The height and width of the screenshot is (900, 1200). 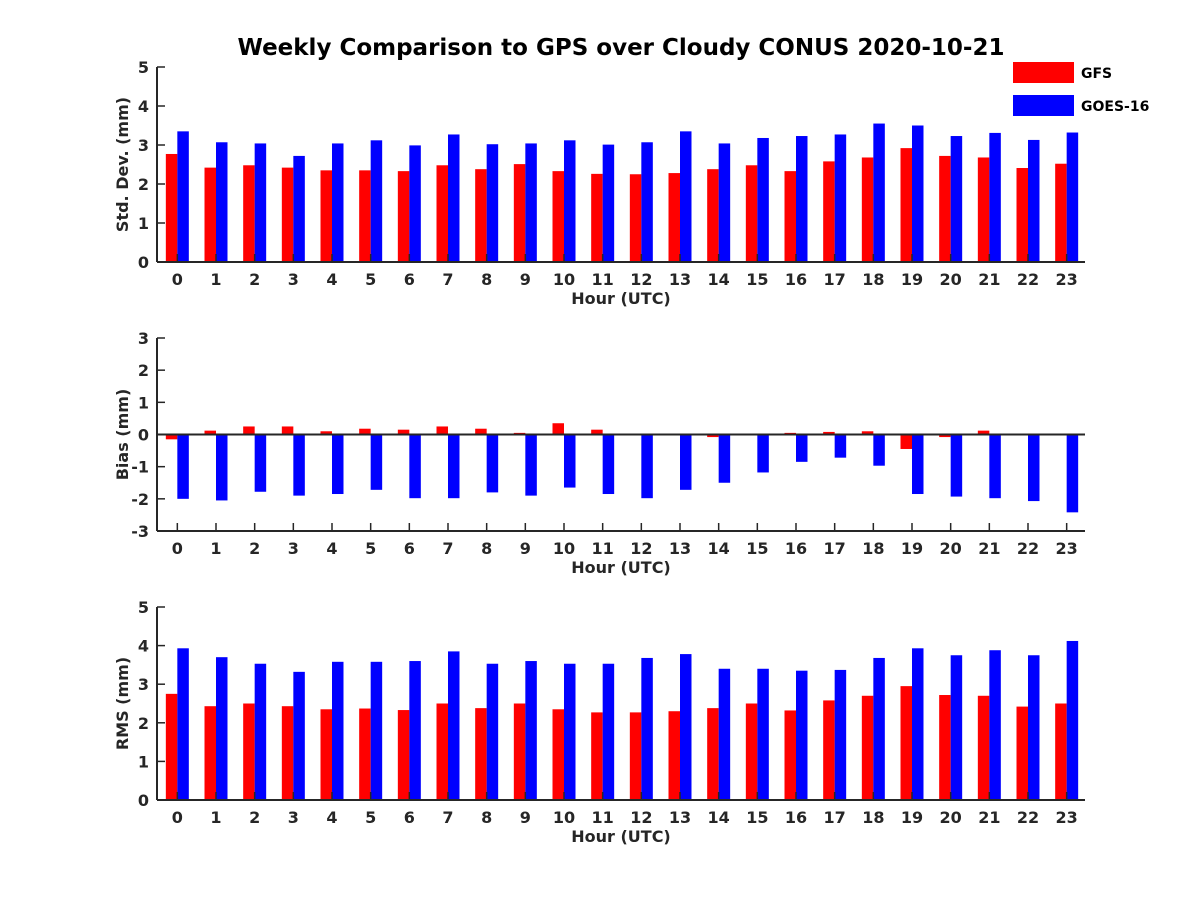 I want to click on bias-x-tick-label-2: 2, so click(x=254, y=548).